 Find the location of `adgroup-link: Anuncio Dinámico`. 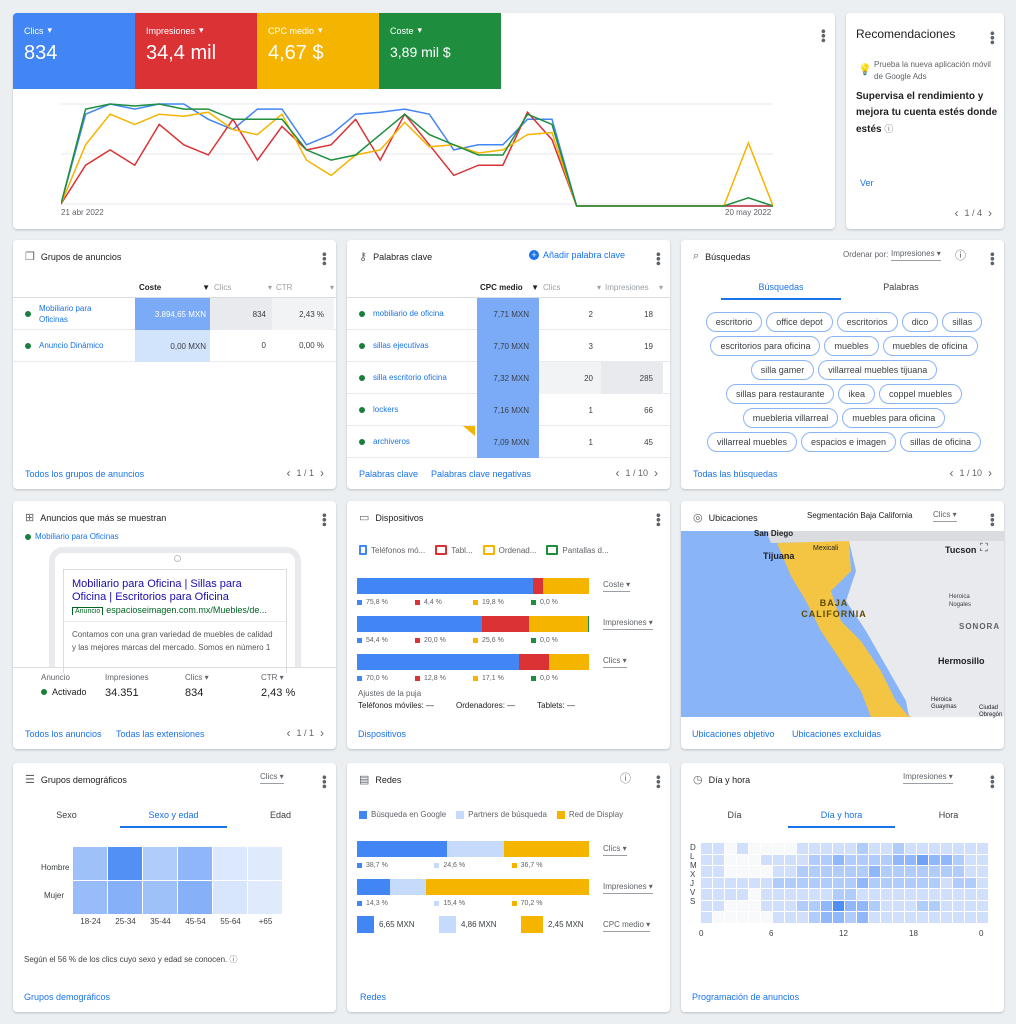

adgroup-link: Anuncio Dinámico is located at coordinates (71, 345).